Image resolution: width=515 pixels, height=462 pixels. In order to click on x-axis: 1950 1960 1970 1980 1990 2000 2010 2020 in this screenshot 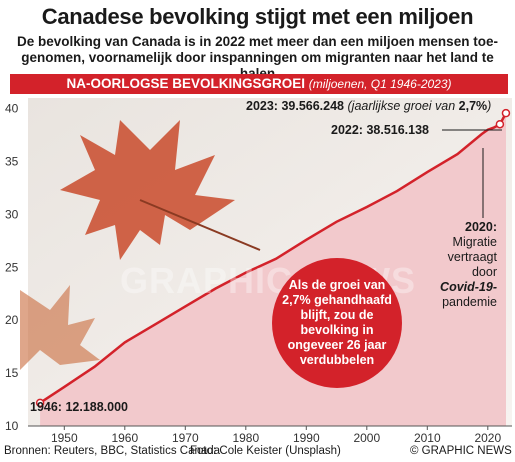, I will do `click(276, 435)`.